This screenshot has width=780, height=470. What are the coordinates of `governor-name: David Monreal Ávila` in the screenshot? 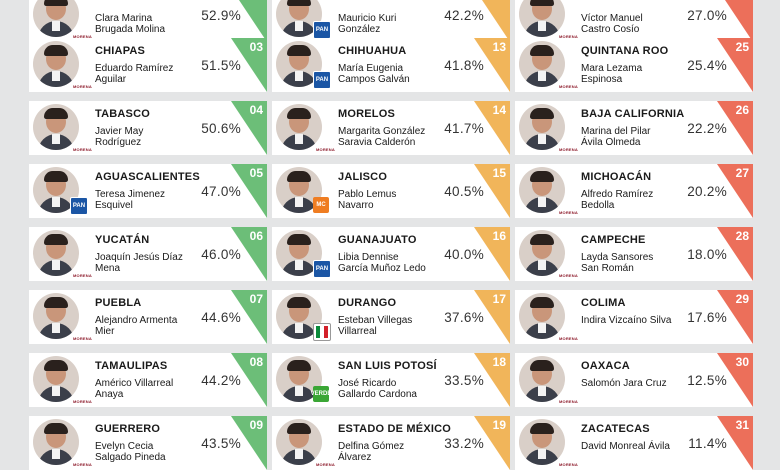 It's located at (625, 446).